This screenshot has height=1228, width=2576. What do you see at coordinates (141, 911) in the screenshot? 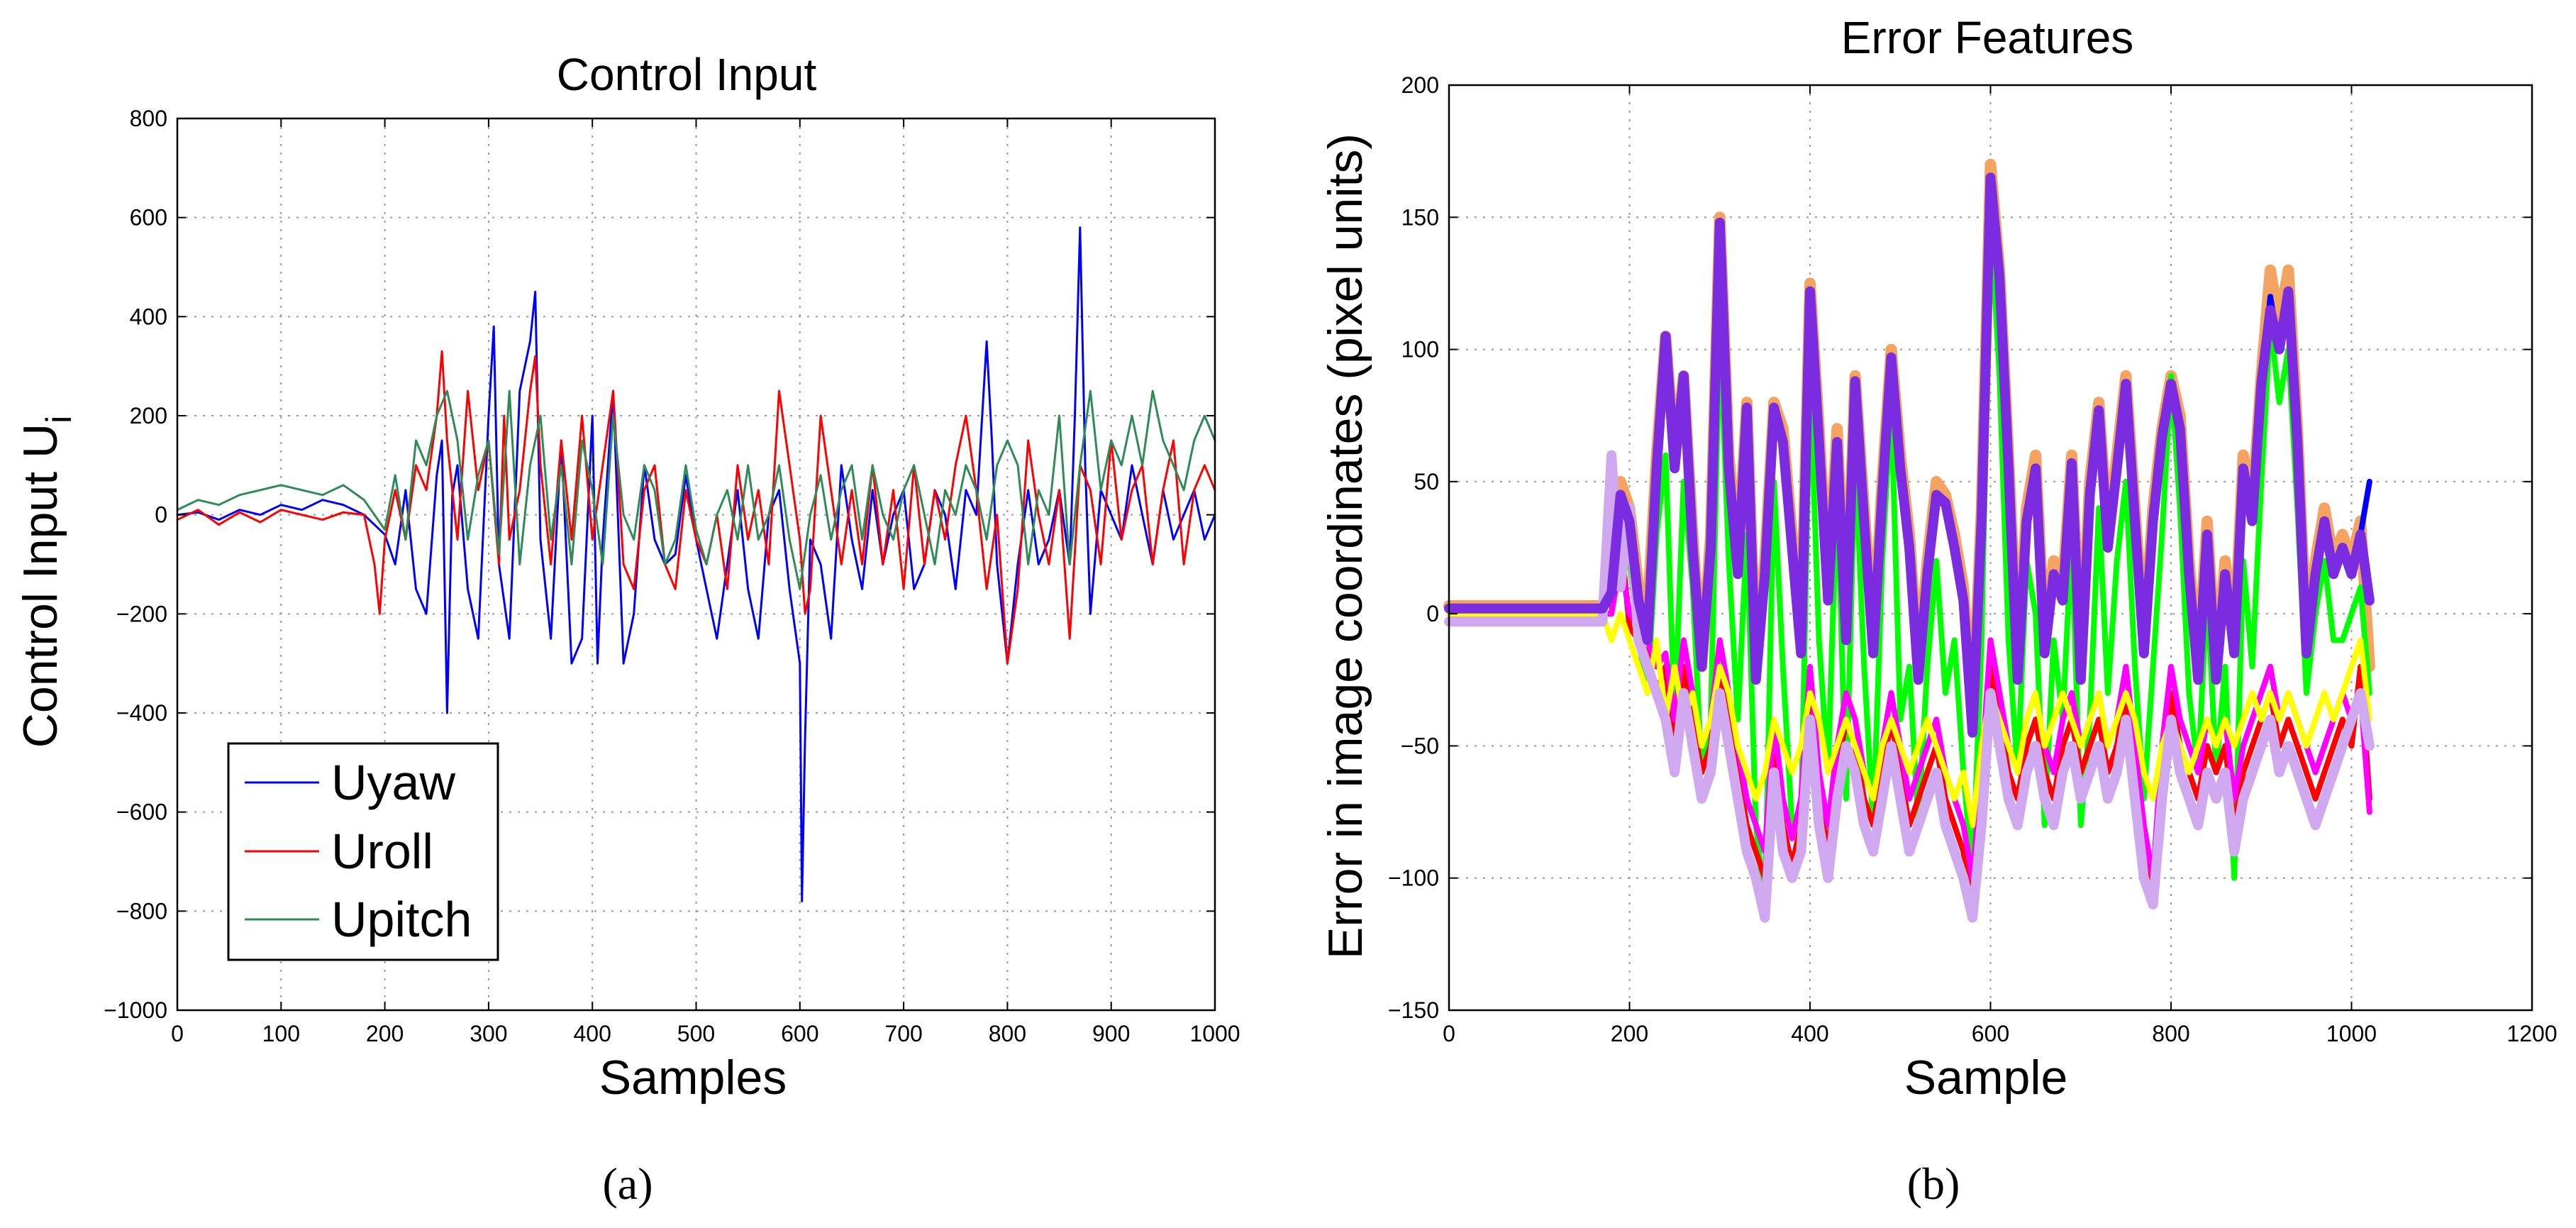
I see `y-tick-label: −800` at bounding box center [141, 911].